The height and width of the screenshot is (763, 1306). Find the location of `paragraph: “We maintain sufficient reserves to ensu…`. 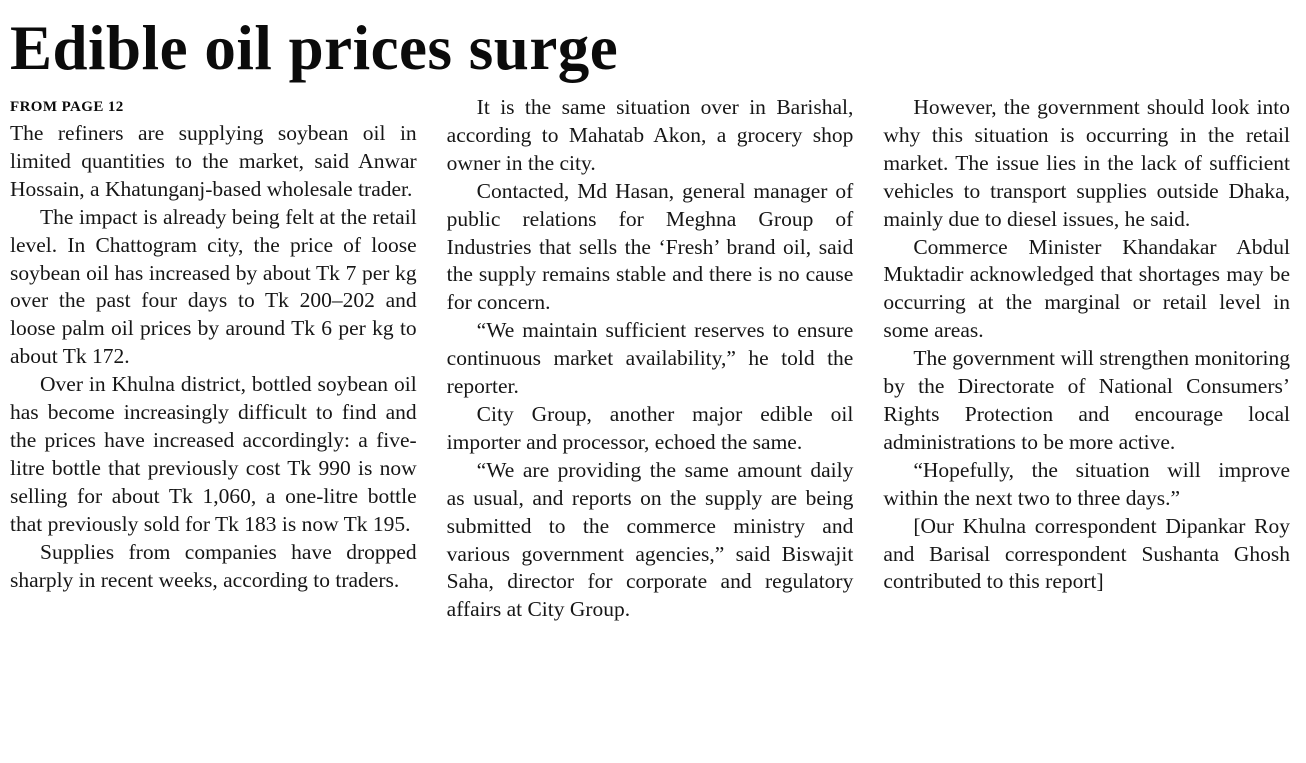

paragraph: “We maintain sufficient reserves to ensu… is located at coordinates (650, 358).